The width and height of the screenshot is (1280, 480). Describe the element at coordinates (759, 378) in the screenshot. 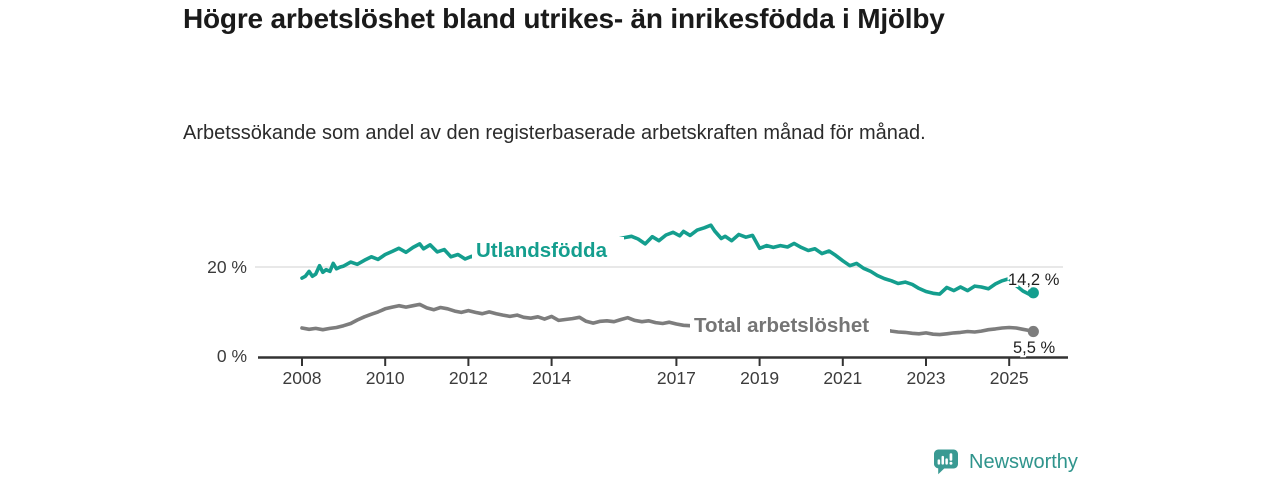

I see `x-axis-tick-label: 2019` at that location.